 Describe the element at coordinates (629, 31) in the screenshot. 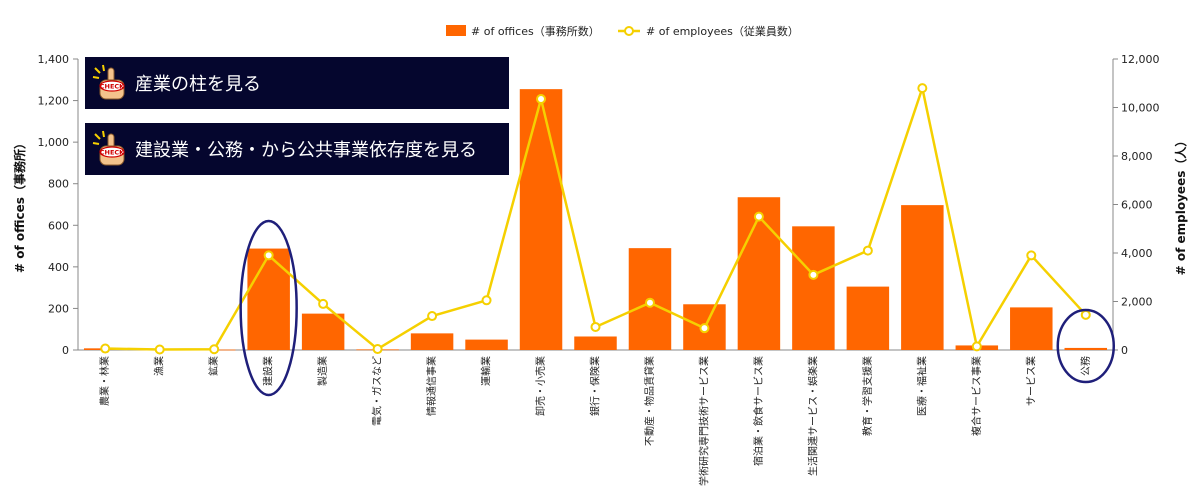

I see `legend-line-marker` at that location.